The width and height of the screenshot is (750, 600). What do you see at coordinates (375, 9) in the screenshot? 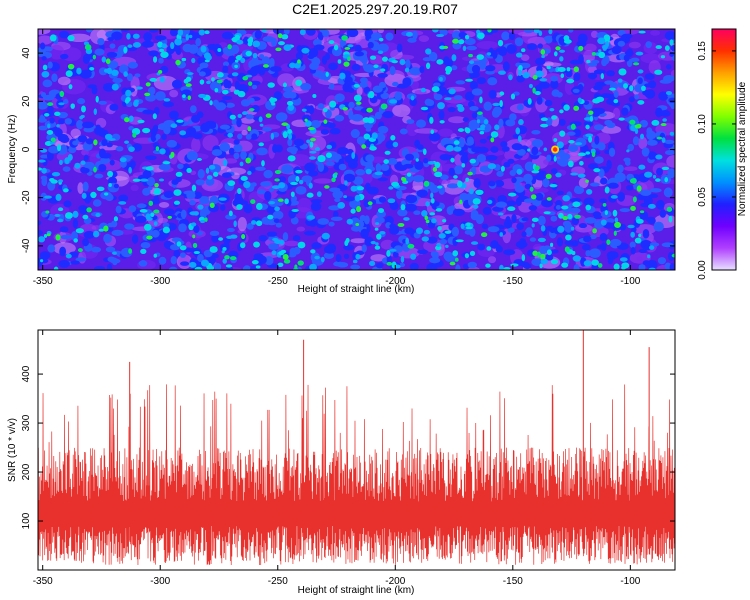
I see `chart-title: C2E1.2025.297.20.19.R07` at bounding box center [375, 9].